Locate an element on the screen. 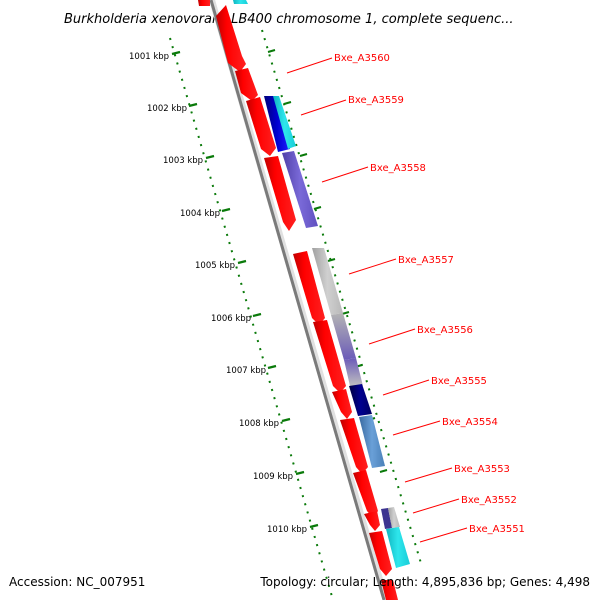 Image resolution: width=600 pixels, height=600 pixels. gene-label: Bxe_A3552 is located at coordinates (489, 500).